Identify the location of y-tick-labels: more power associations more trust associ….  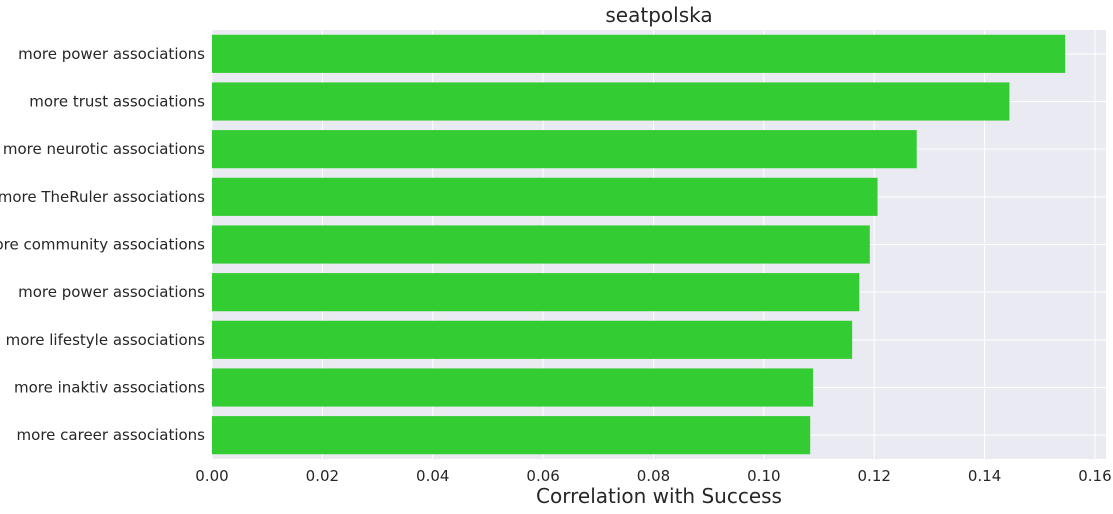
(102, 244).